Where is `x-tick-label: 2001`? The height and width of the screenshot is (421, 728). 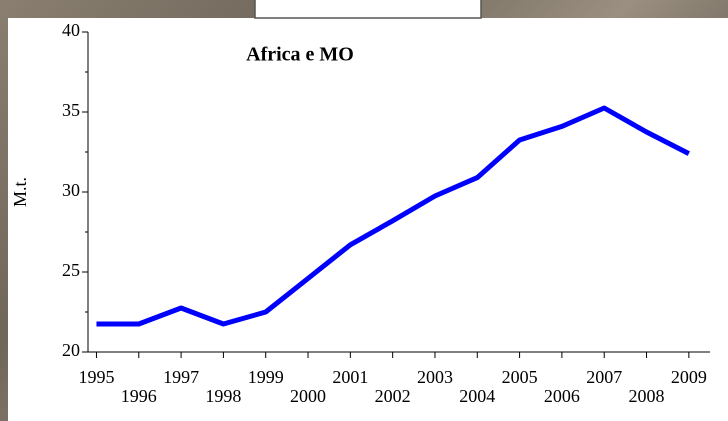 x-tick-label: 2001 is located at coordinates (350, 377).